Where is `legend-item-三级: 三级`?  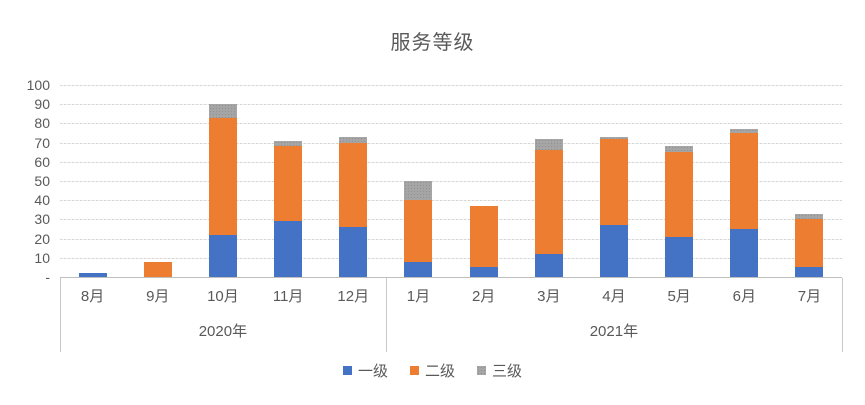
legend-item-三级: 三级 is located at coordinates (499, 370).